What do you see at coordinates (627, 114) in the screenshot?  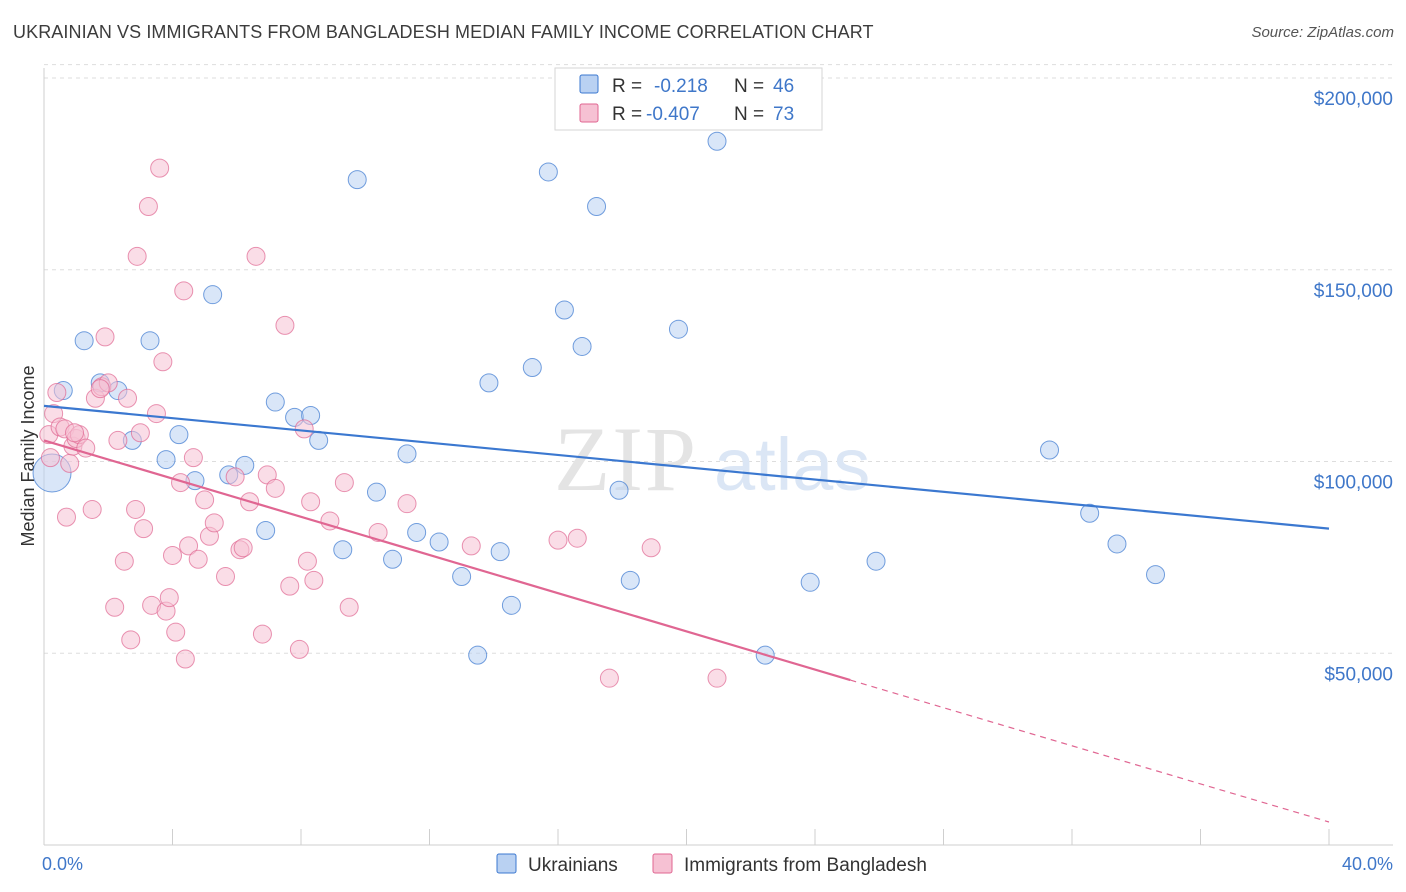 I see `legend-r-label-2: R =` at bounding box center [627, 114].